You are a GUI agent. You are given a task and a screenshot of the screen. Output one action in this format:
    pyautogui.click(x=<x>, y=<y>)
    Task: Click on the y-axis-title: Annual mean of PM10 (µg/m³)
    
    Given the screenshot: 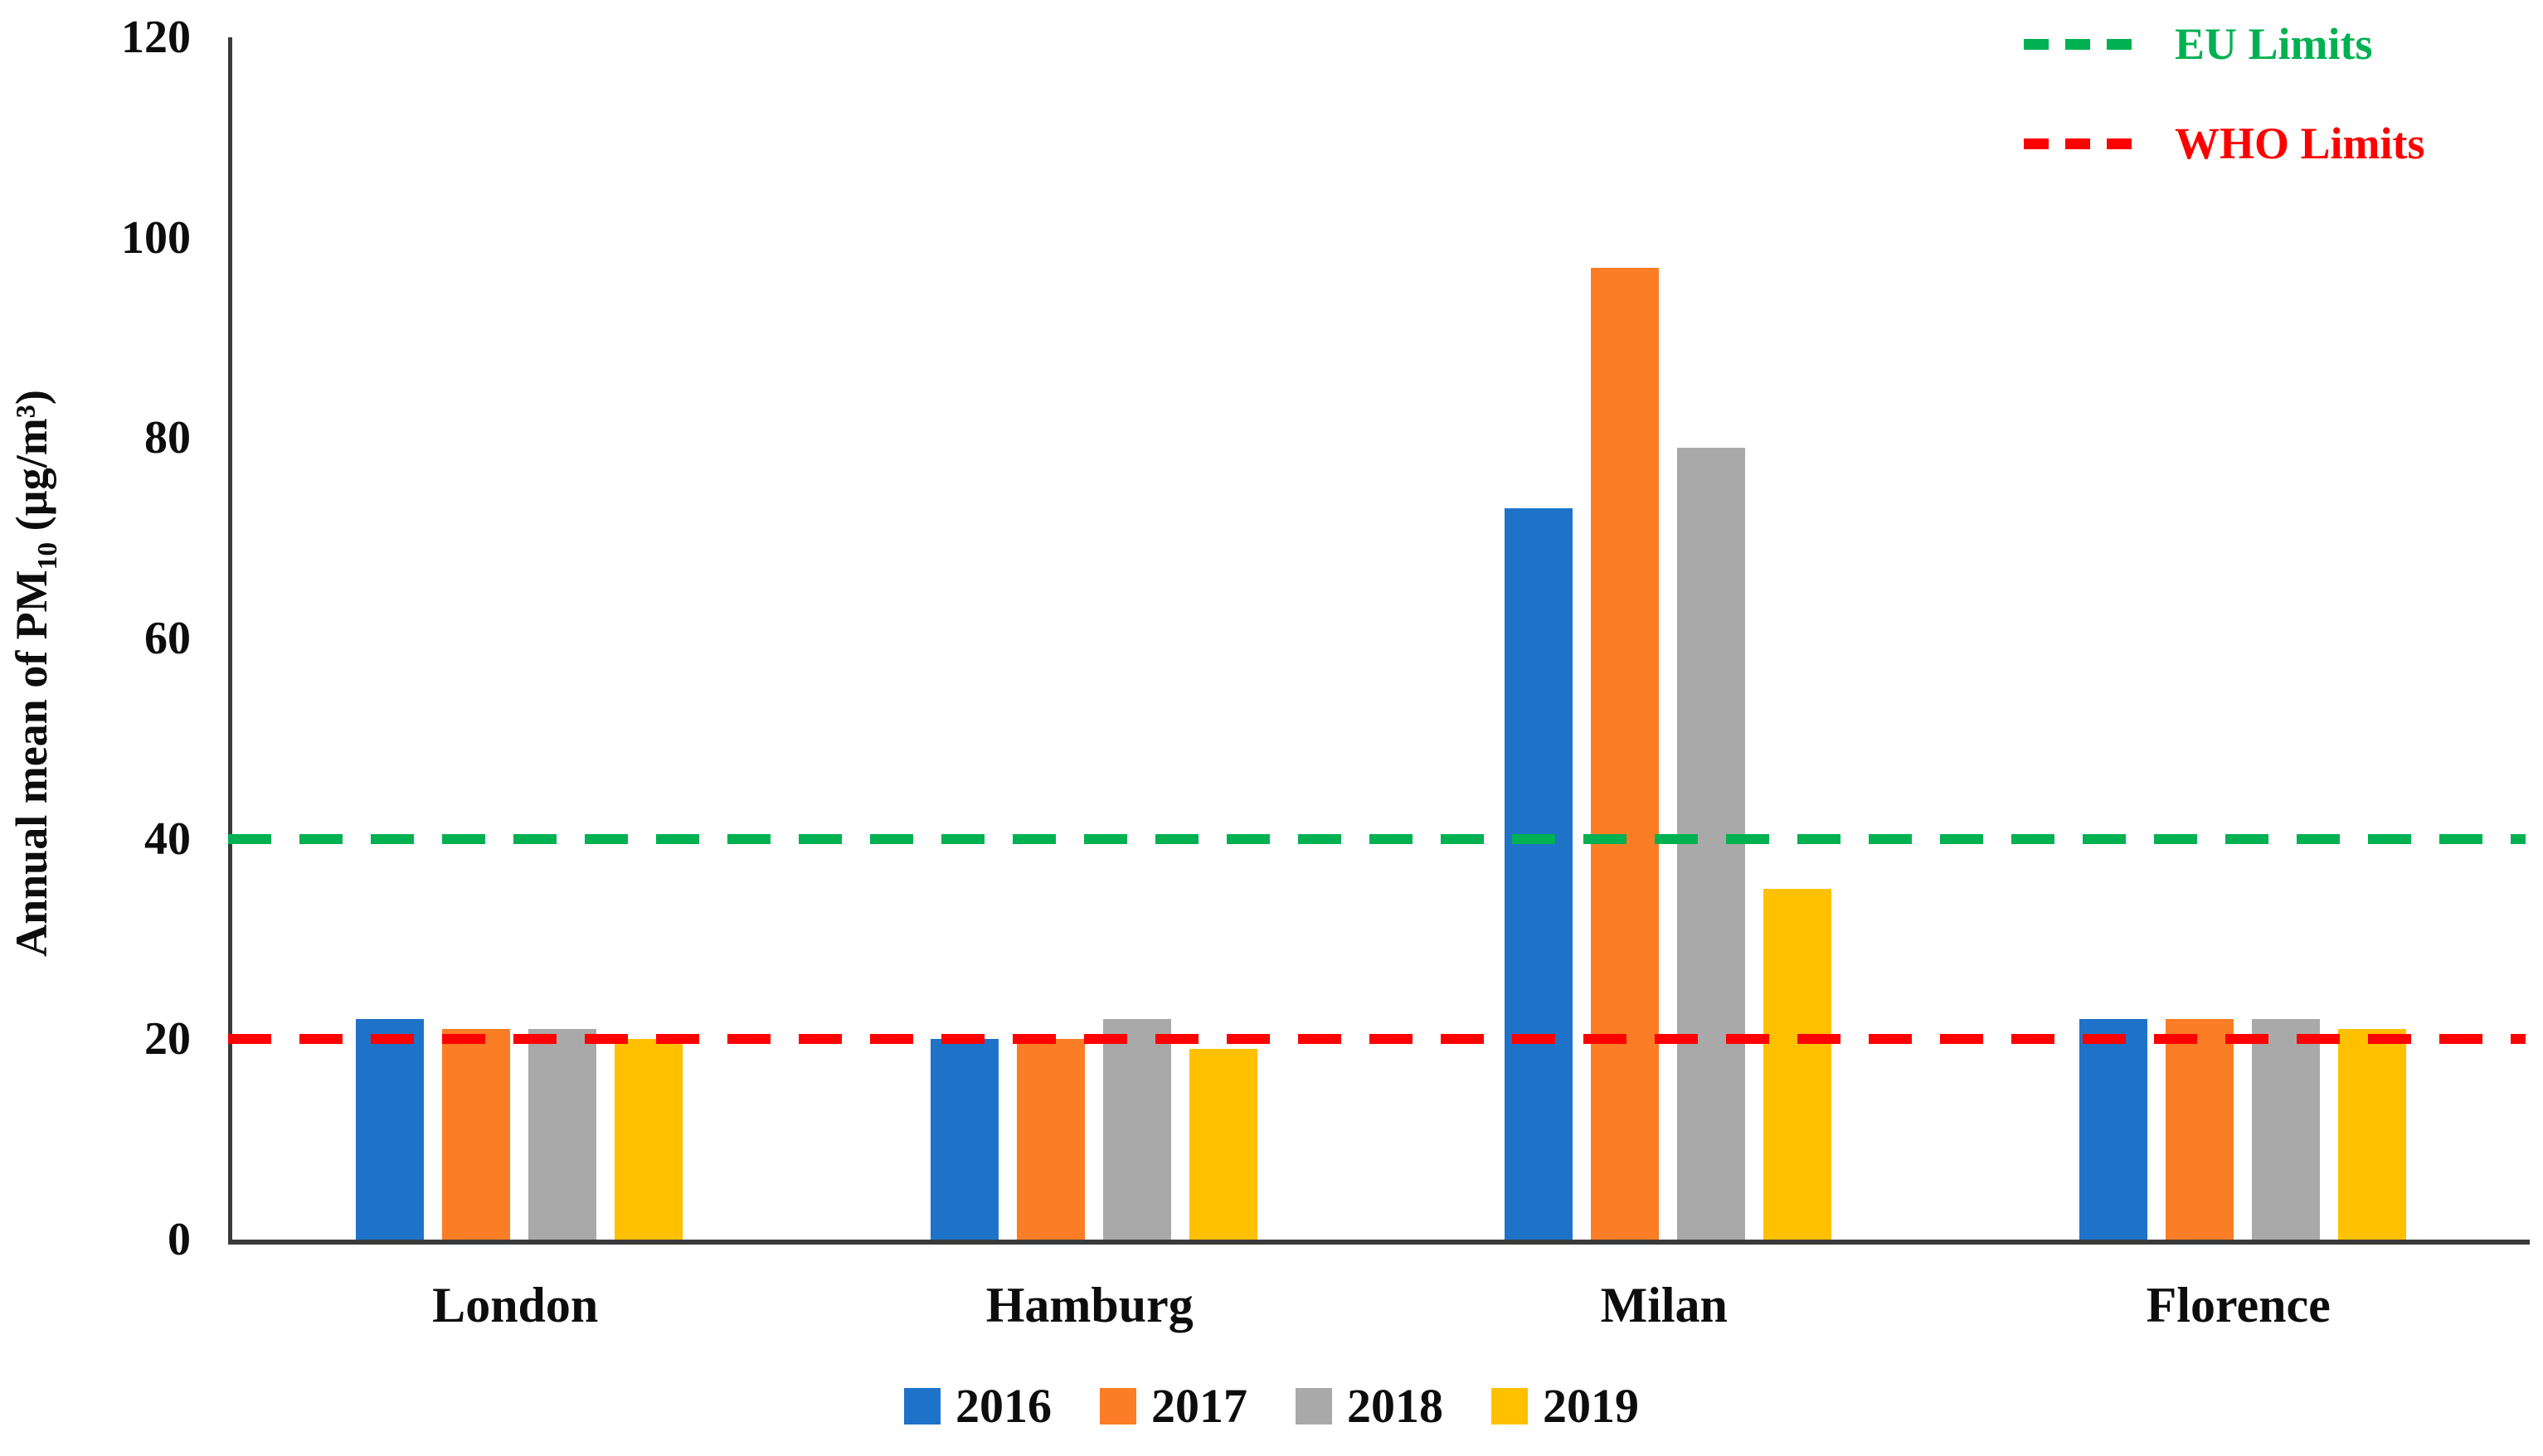 What is the action you would take?
    pyautogui.click(x=35, y=673)
    